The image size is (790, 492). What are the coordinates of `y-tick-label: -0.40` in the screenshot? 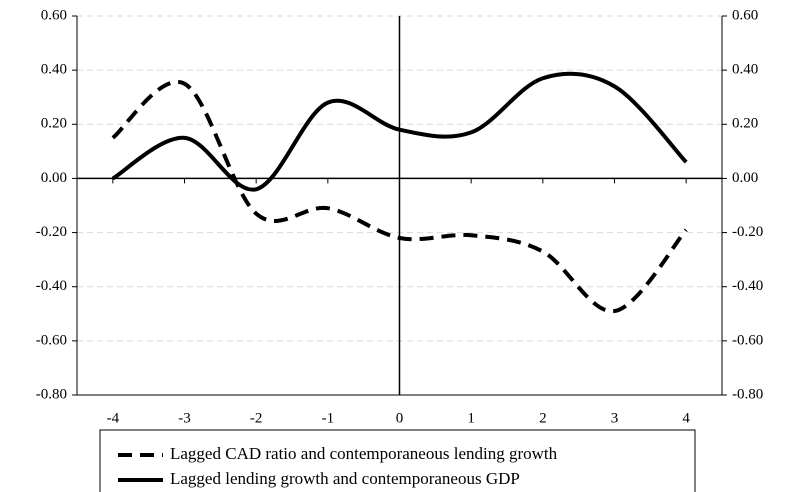 It's located at (51, 286).